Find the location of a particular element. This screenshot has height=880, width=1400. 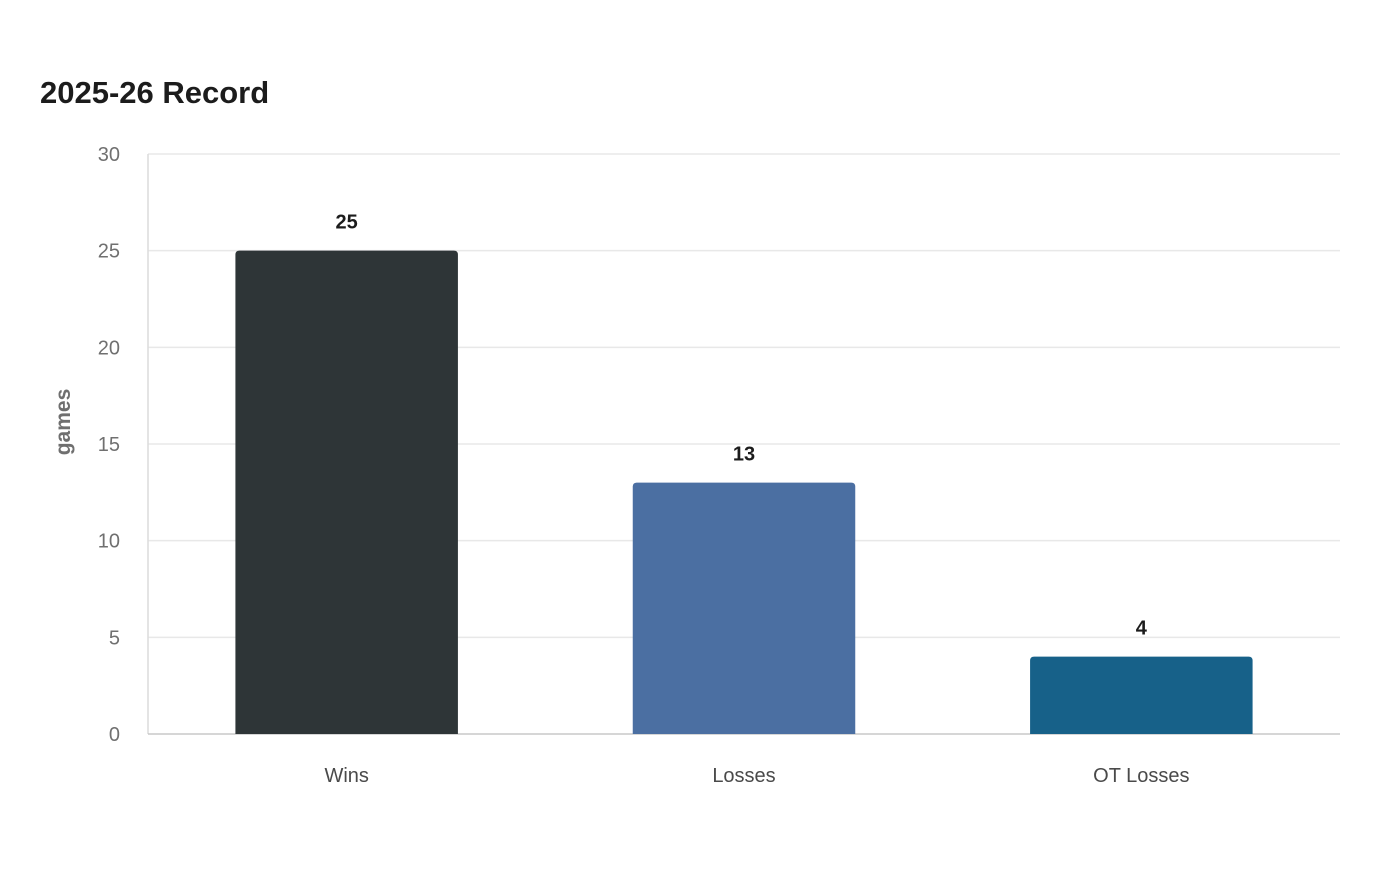

y-tick-label: 0 is located at coordinates (114, 735).